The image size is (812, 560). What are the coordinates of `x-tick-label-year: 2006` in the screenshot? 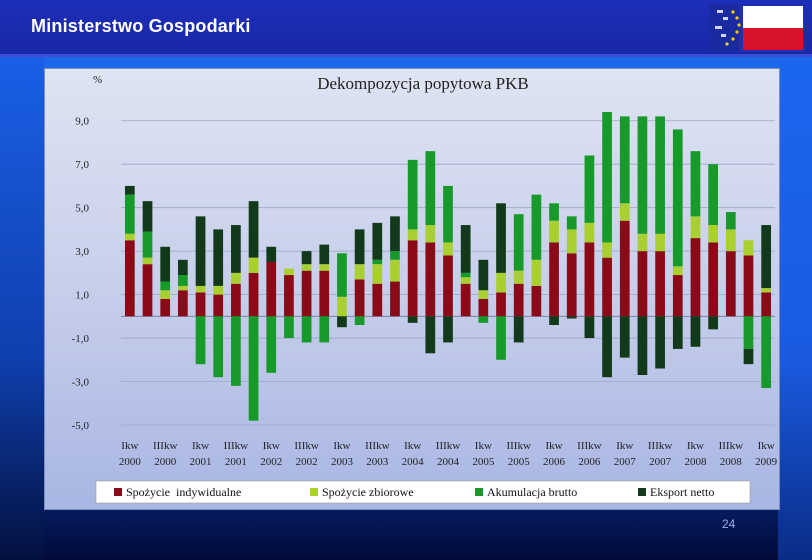 It's located at (554, 462).